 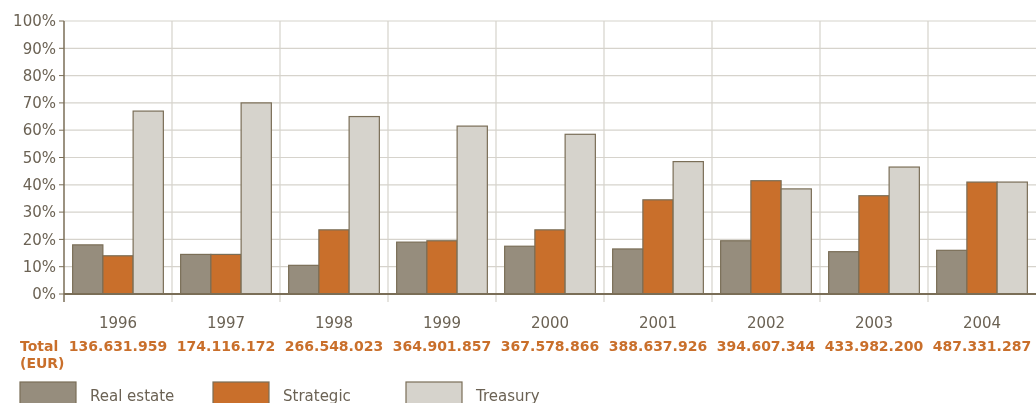 I want to click on y-tick-label: 10%, so click(x=39, y=266).